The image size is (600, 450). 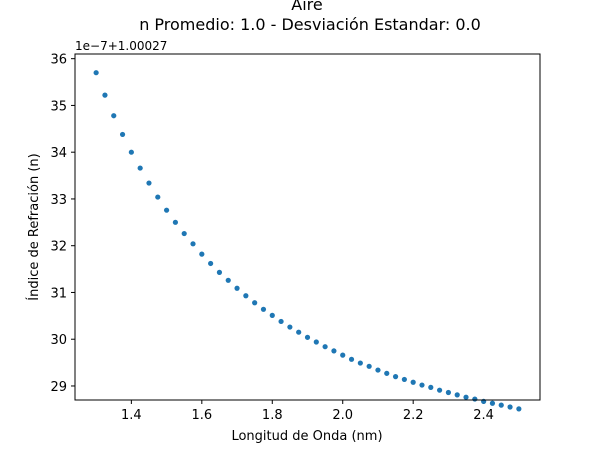 I want to click on x-axis-ticks: 1.4 1.6 1.8 2.0 2.2 2.4, so click(x=307, y=411).